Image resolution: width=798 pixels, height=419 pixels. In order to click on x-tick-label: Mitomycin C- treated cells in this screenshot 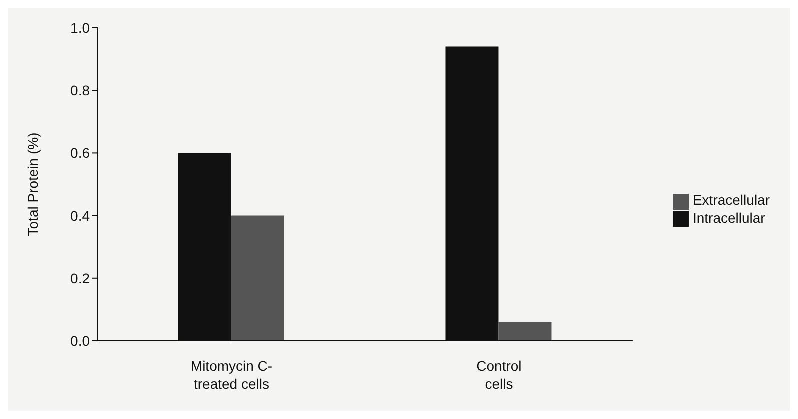, I will do `click(231, 375)`.